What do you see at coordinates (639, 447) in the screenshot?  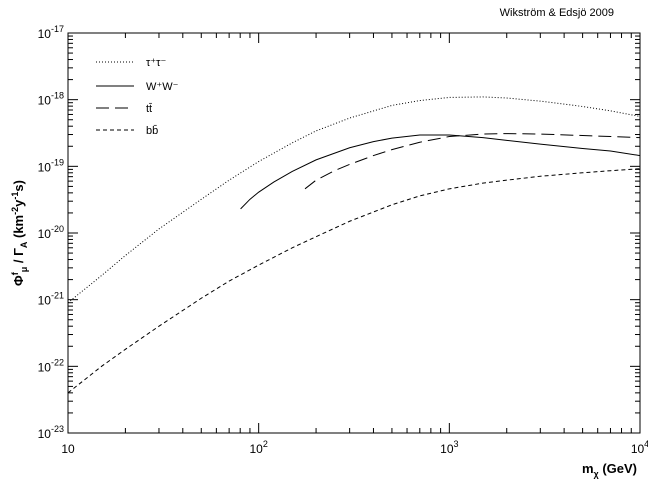 I see `x-tick-label: 10⁴` at bounding box center [639, 447].